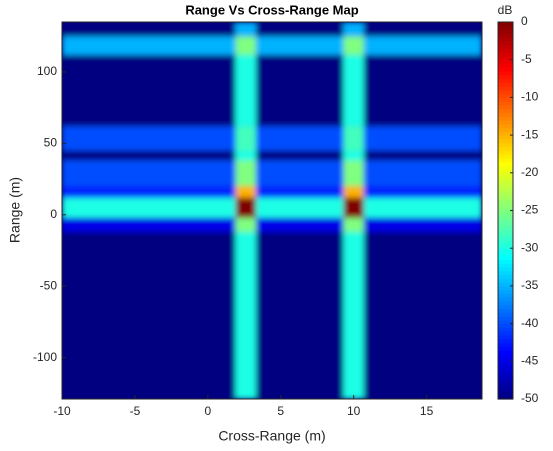  I want to click on colorbar-tick-label: -30, so click(530, 247).